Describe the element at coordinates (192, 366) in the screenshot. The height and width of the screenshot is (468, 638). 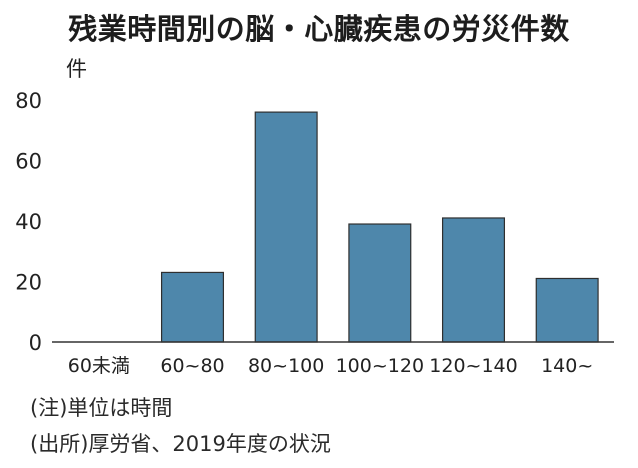
I see `x-tick-label: 60~80` at that location.